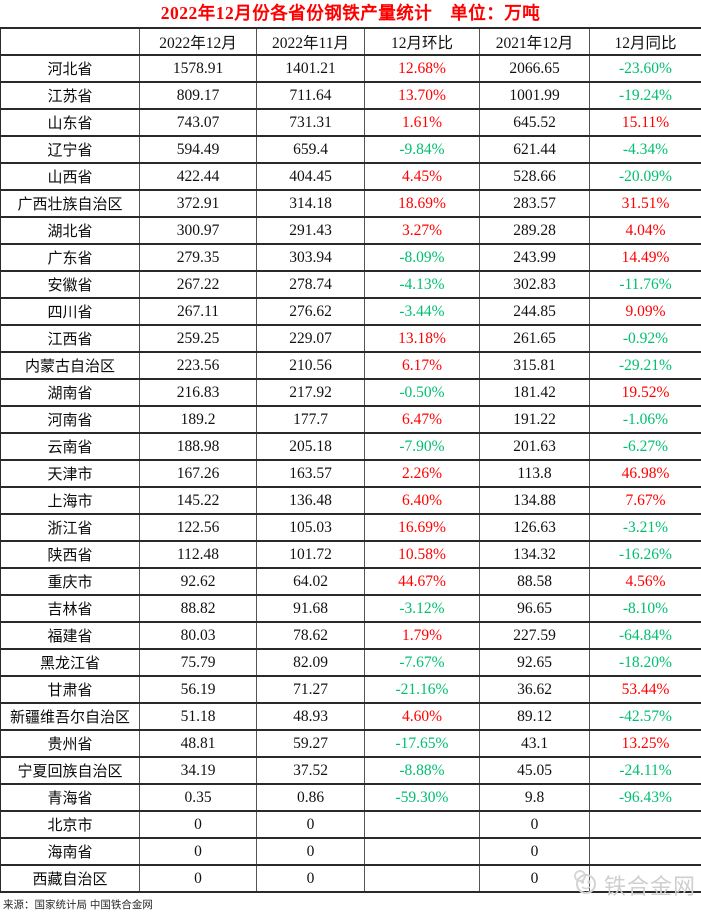 Image resolution: width=701 pixels, height=918 pixels. Describe the element at coordinates (534, 473) in the screenshot. I see `value-cell: 113.8` at that location.